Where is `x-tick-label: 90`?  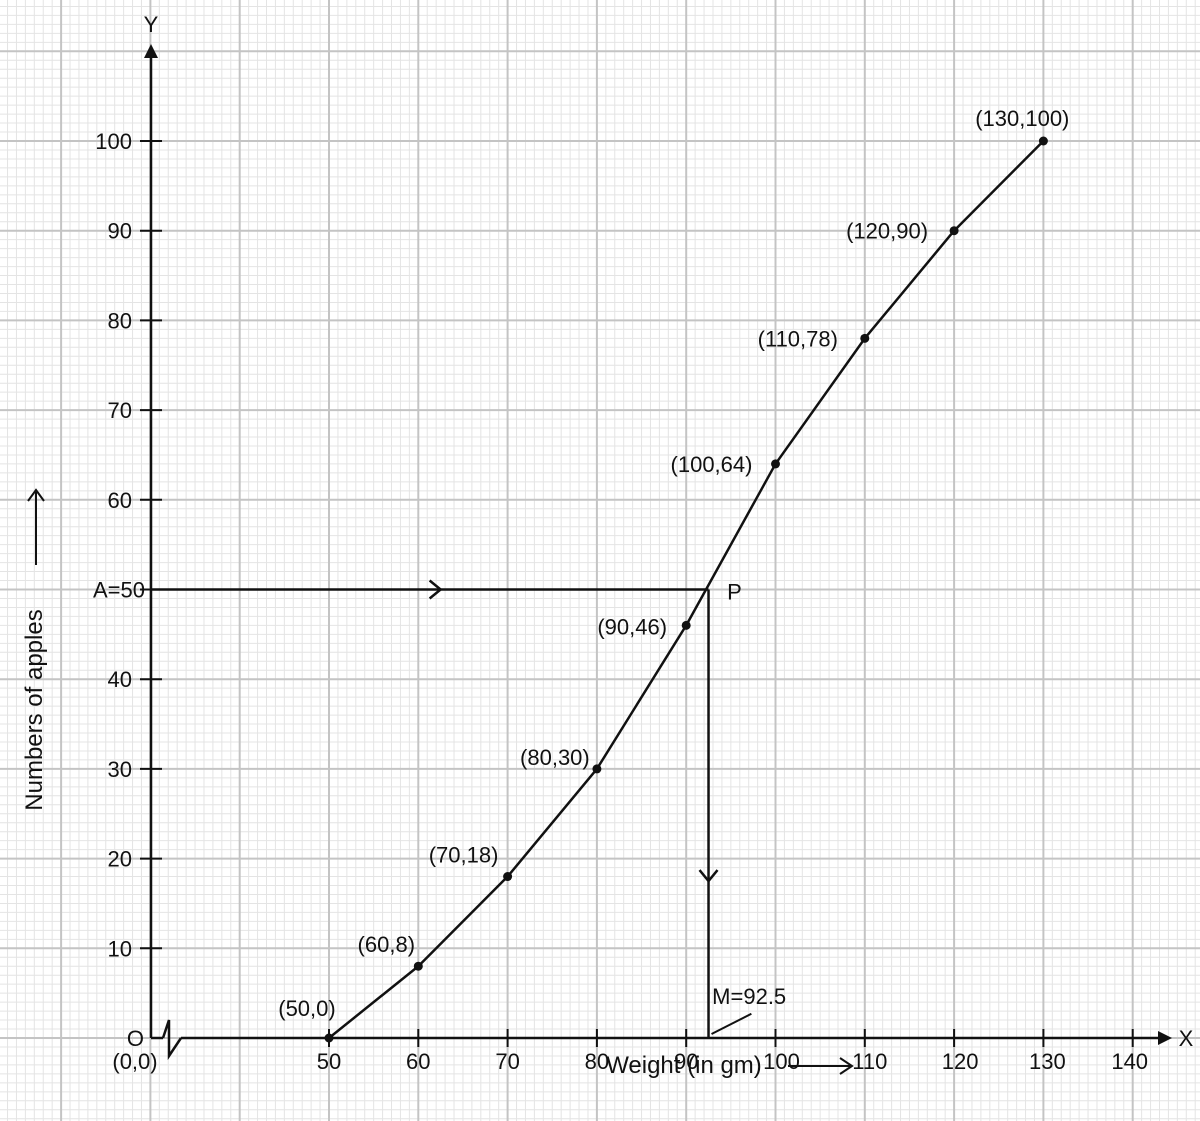
x-tick-label: 90 is located at coordinates (686, 1061).